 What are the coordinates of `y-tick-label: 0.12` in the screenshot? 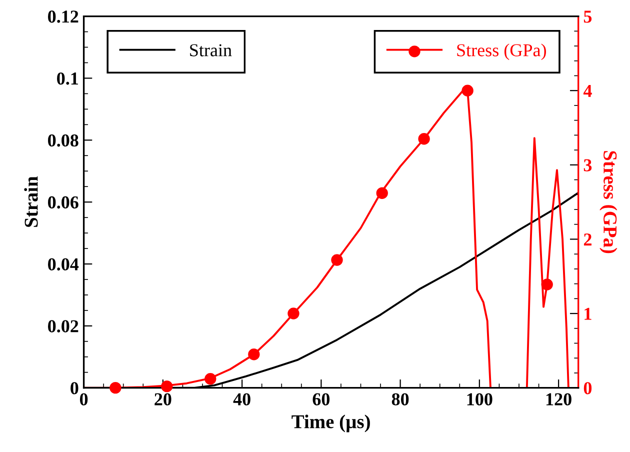 It's located at (63, 16).